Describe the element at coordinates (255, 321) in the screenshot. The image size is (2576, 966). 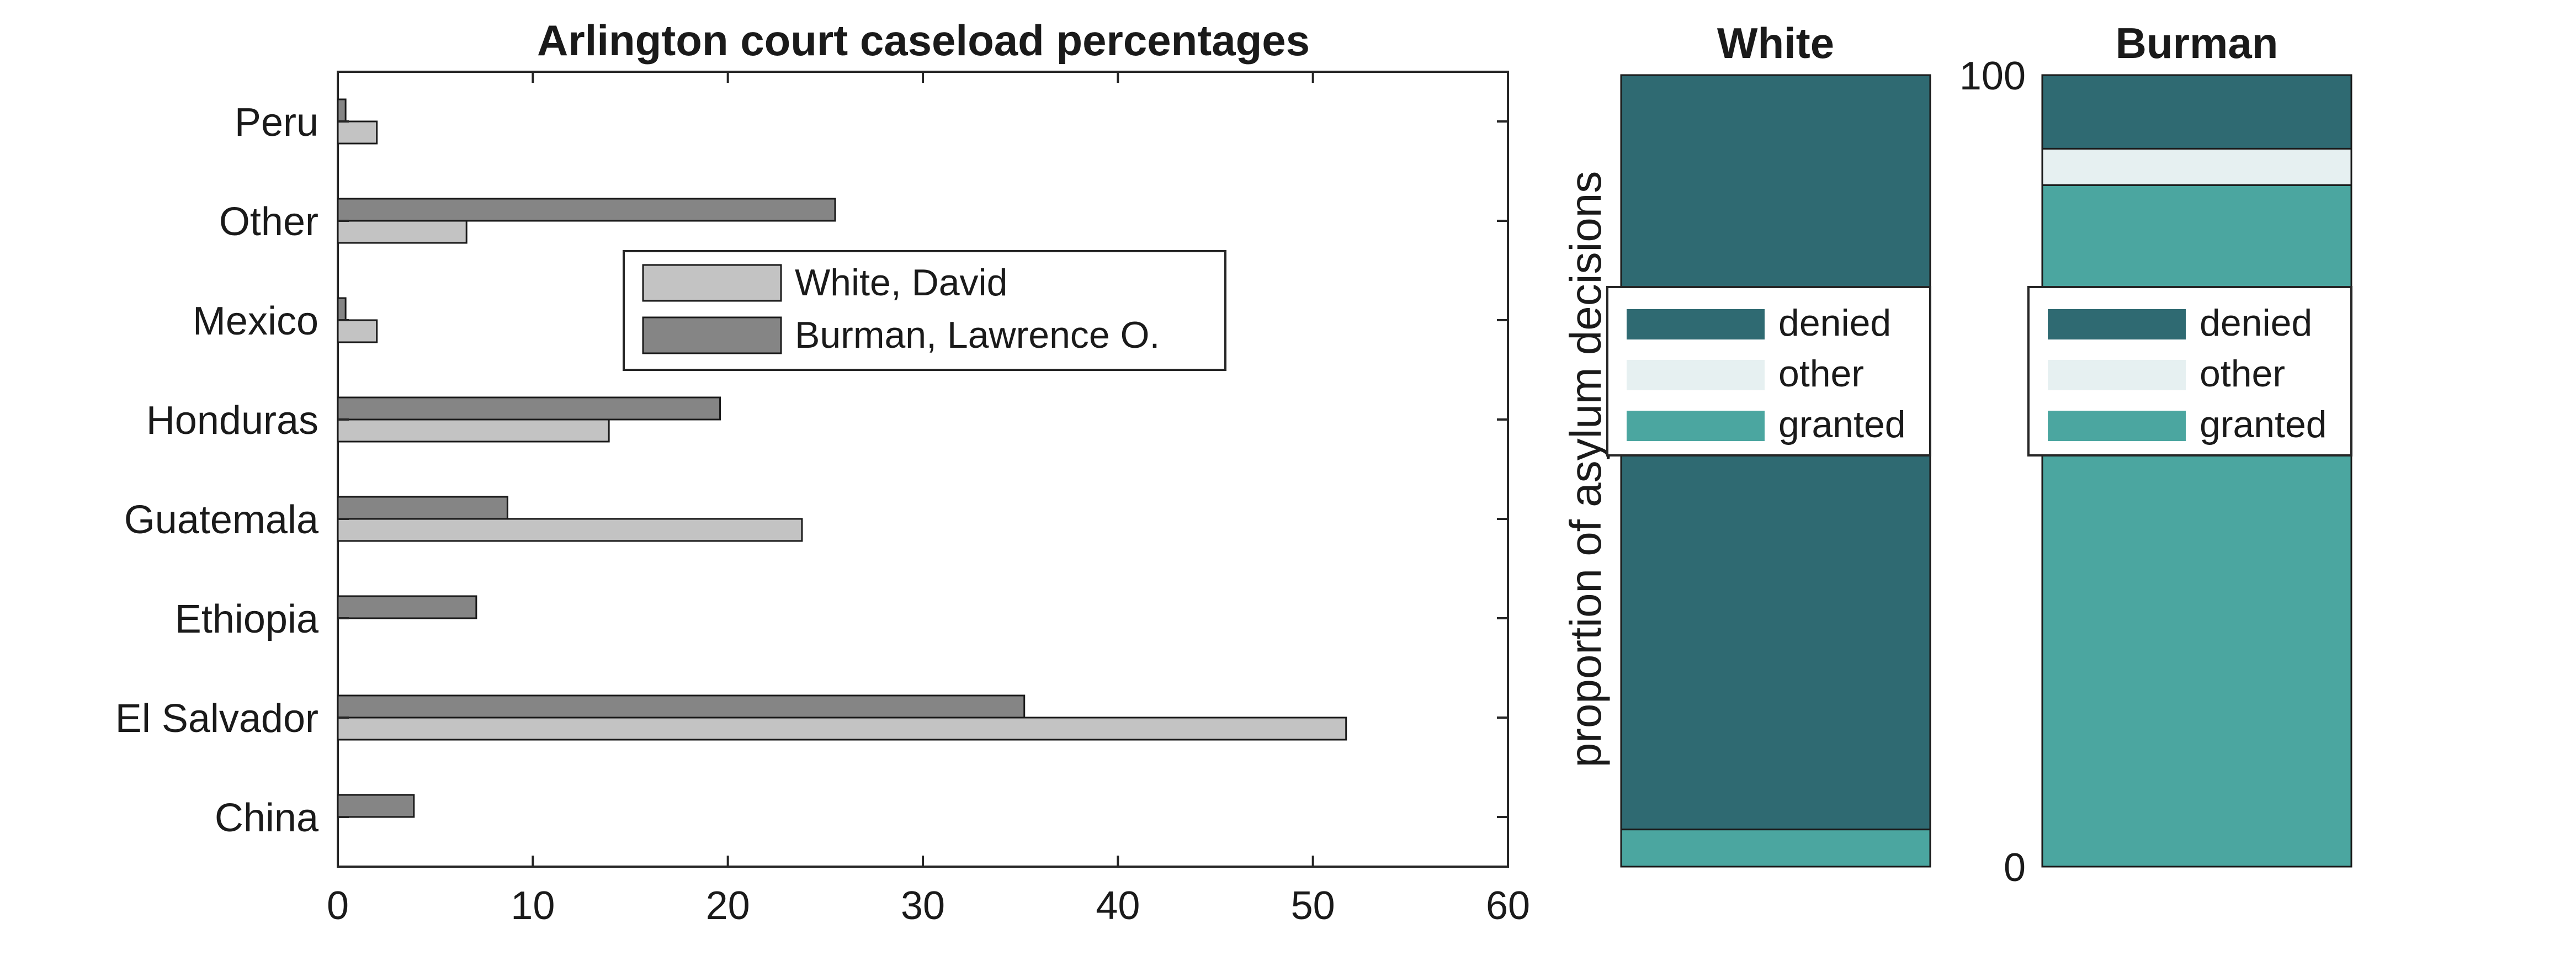
I see `category-label-mexico: Mexico` at that location.